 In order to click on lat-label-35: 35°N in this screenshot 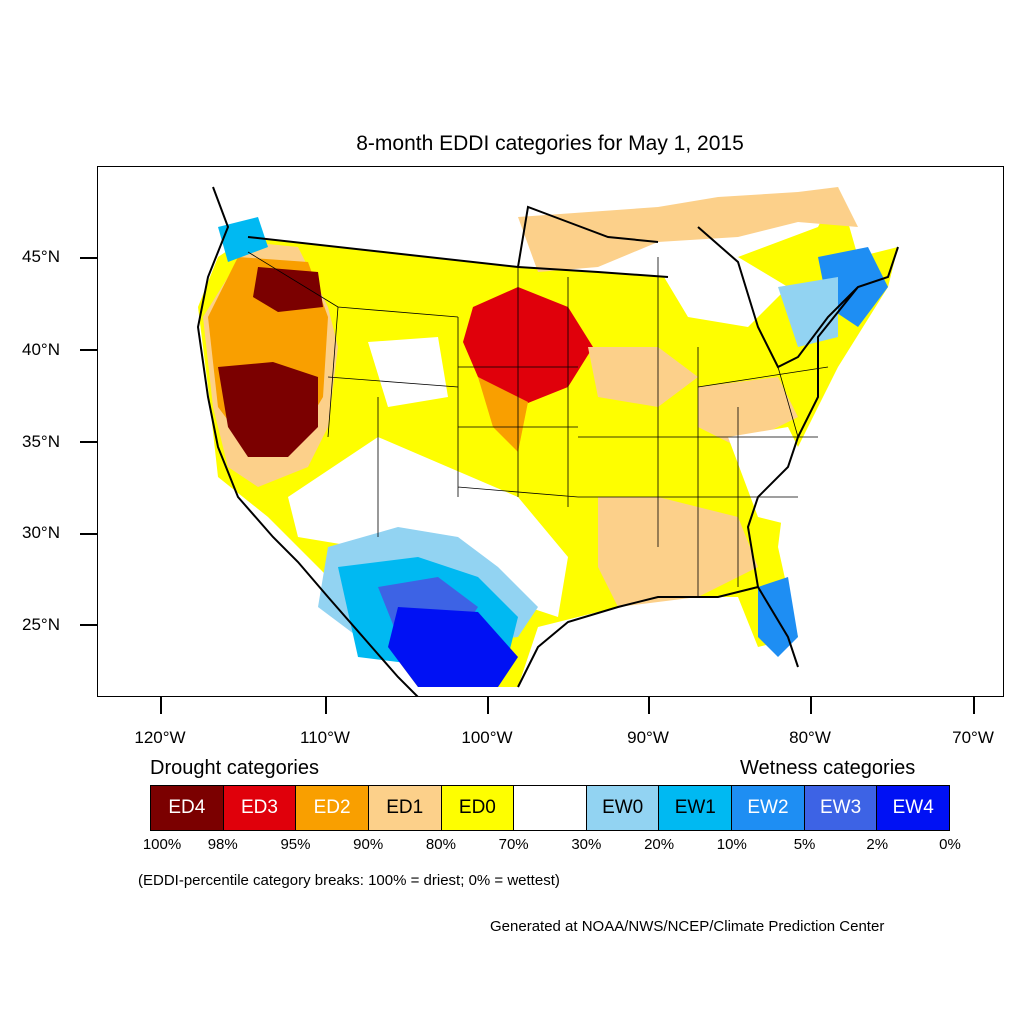, I will do `click(41, 441)`.